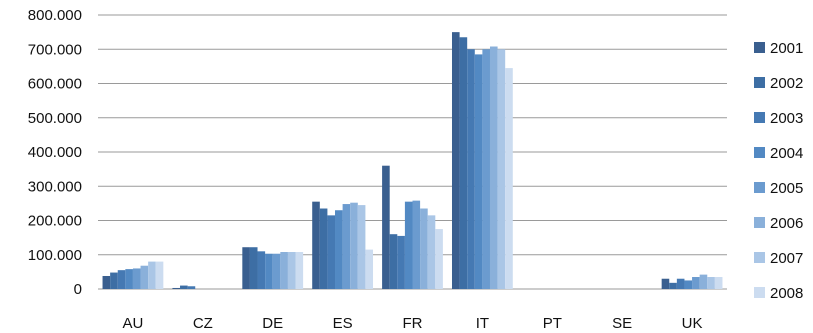 This screenshot has width=813, height=333. I want to click on y-tick-label: 400.000, so click(55, 152).